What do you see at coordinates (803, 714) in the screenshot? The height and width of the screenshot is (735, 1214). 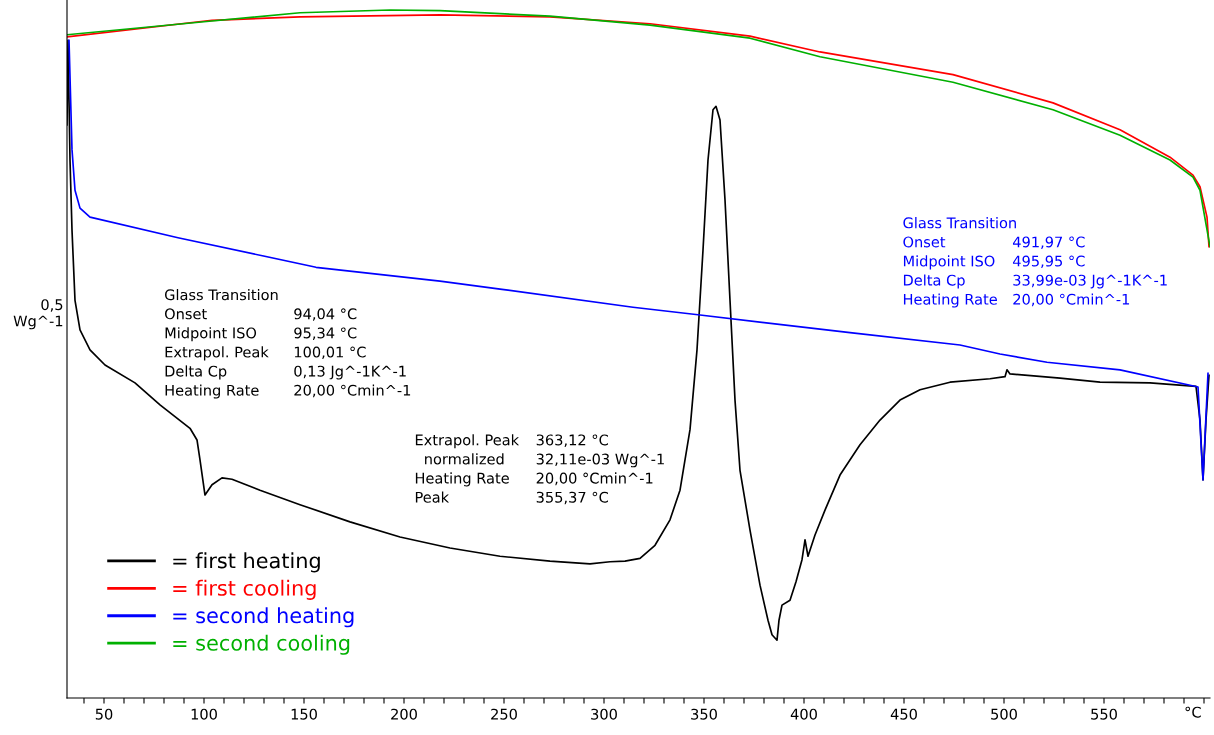 I see `x-tick-label: 400` at bounding box center [803, 714].